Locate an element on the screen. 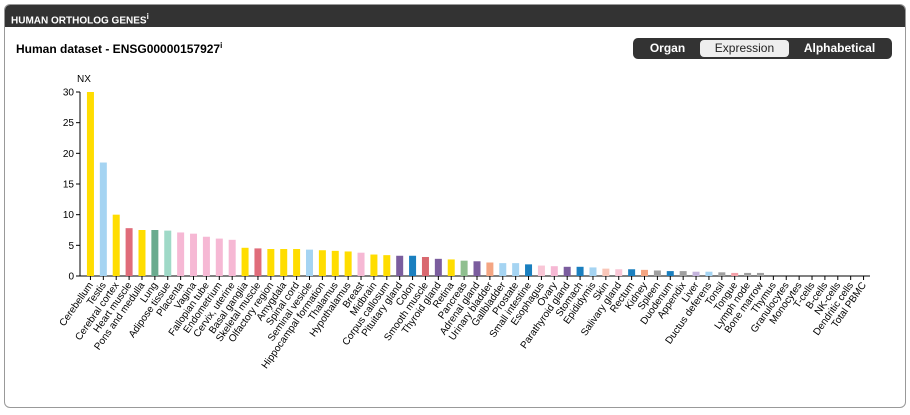 The image size is (910, 415). y-tick-label: 10 is located at coordinates (69, 215).